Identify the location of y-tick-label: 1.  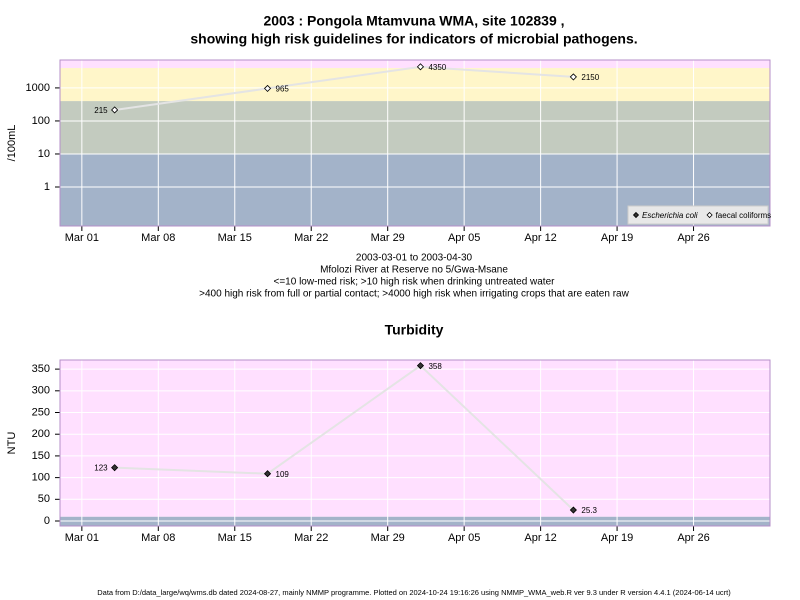
(47, 187).